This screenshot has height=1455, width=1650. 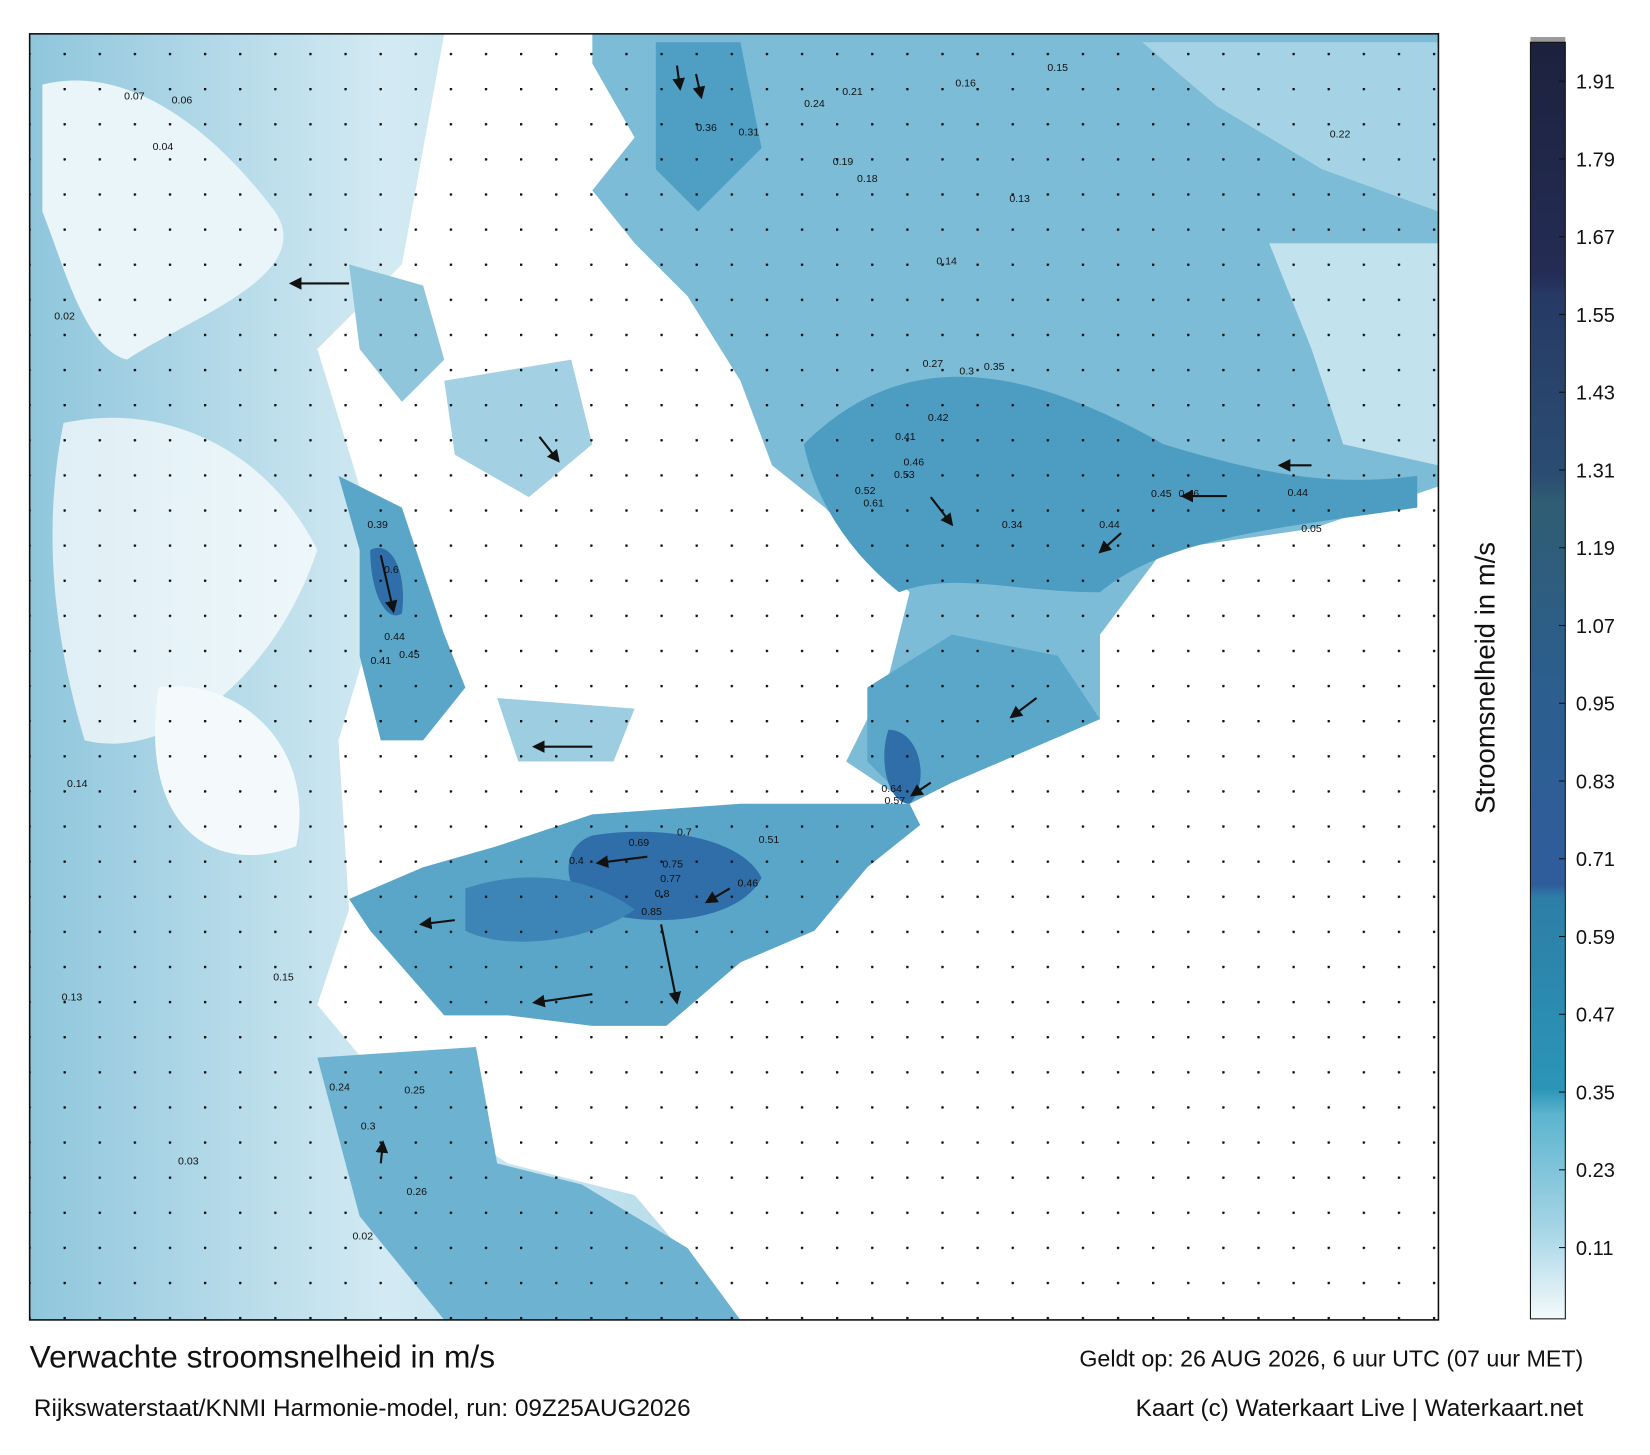 I want to click on colorbar-tick-label: 1.67, so click(x=1595, y=238).